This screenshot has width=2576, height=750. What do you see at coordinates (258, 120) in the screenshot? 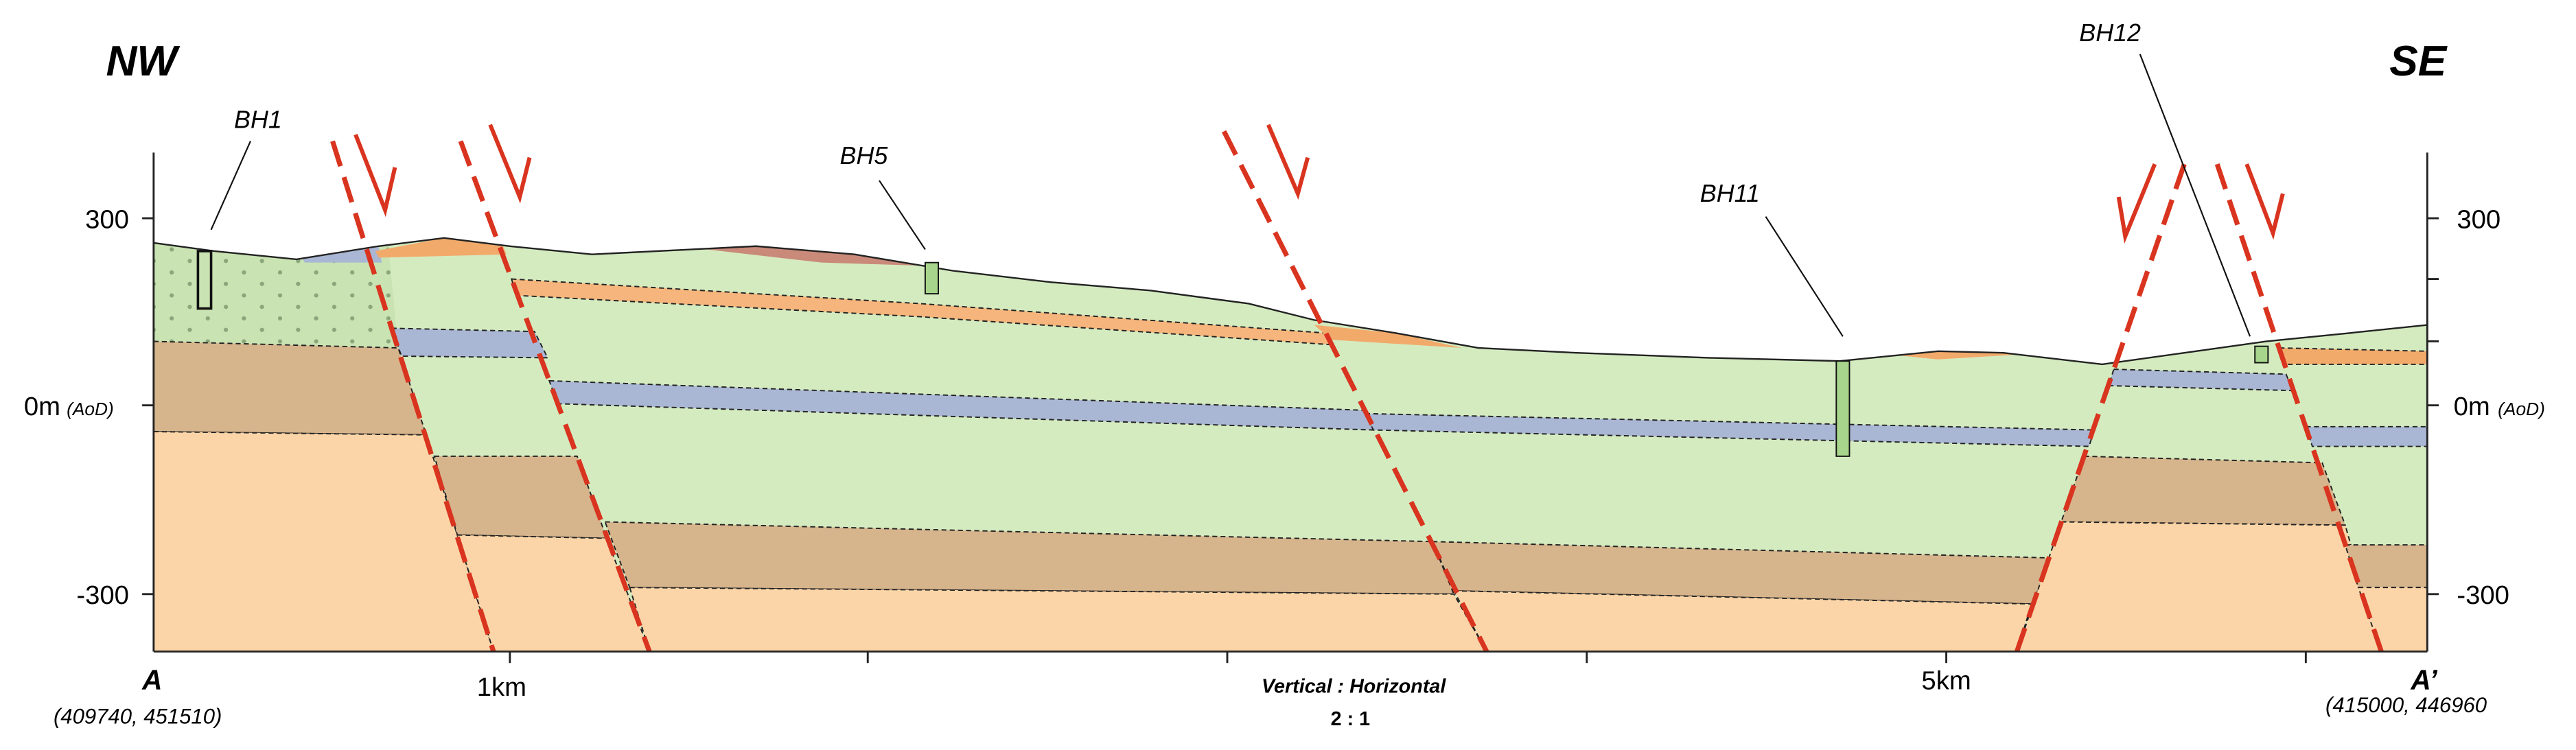
I see `borehole-label: BH1` at bounding box center [258, 120].